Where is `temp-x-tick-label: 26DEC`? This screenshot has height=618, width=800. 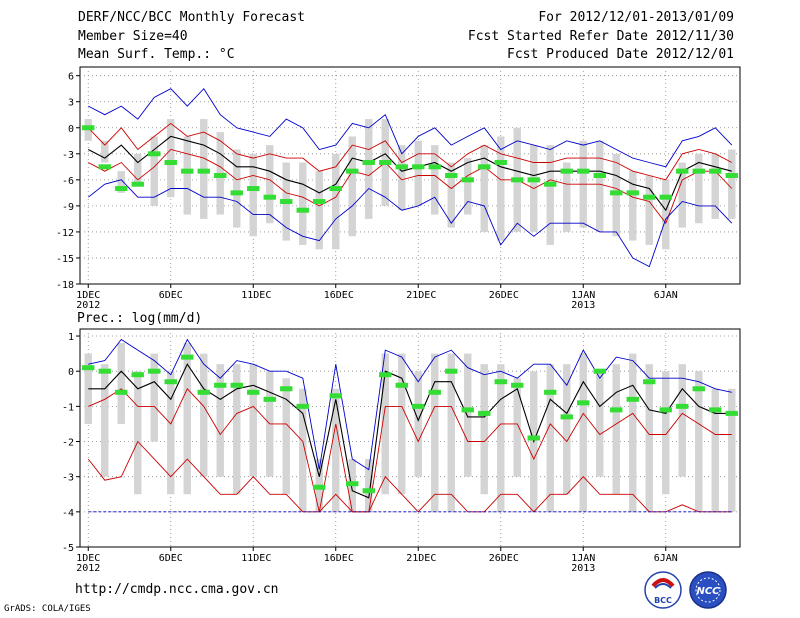
temp-x-tick-label: 26DEC is located at coordinates (504, 295).